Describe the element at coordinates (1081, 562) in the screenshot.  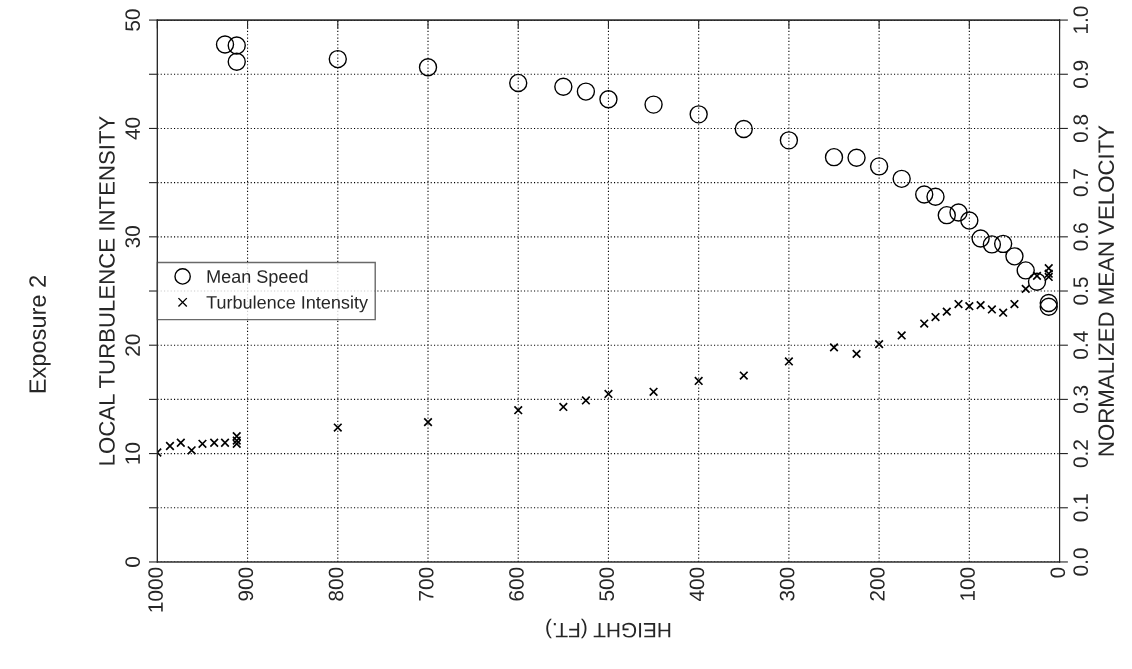
I see `y2-tick-label: 0.0` at that location.